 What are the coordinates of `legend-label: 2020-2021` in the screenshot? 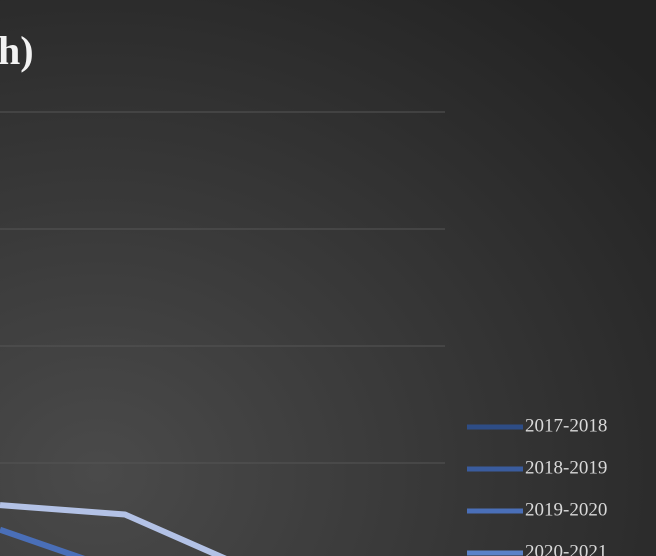 It's located at (566, 548).